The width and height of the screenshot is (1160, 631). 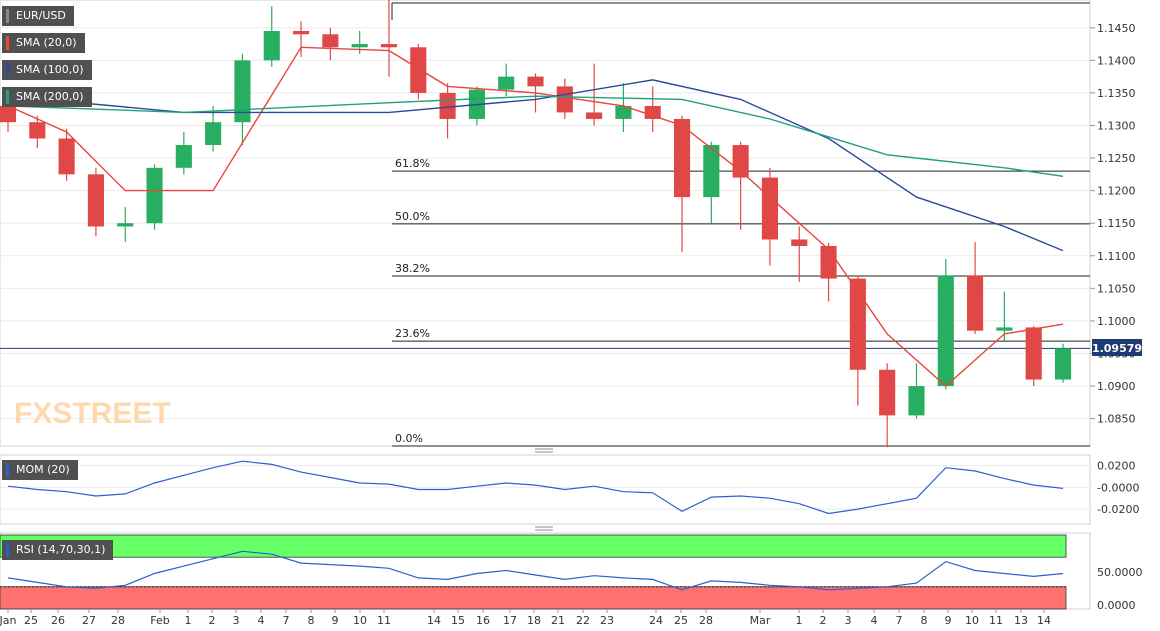 I want to click on rsi-swatch, so click(x=7, y=550).